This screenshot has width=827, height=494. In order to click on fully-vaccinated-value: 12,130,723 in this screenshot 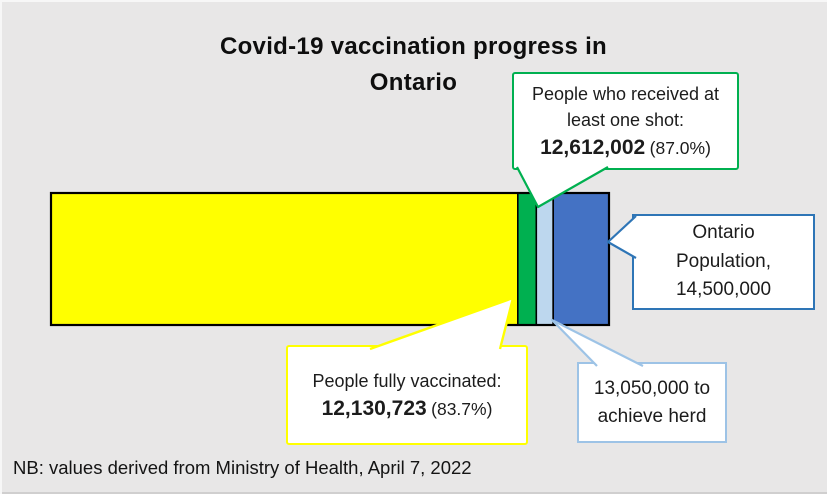, I will do `click(374, 408)`.